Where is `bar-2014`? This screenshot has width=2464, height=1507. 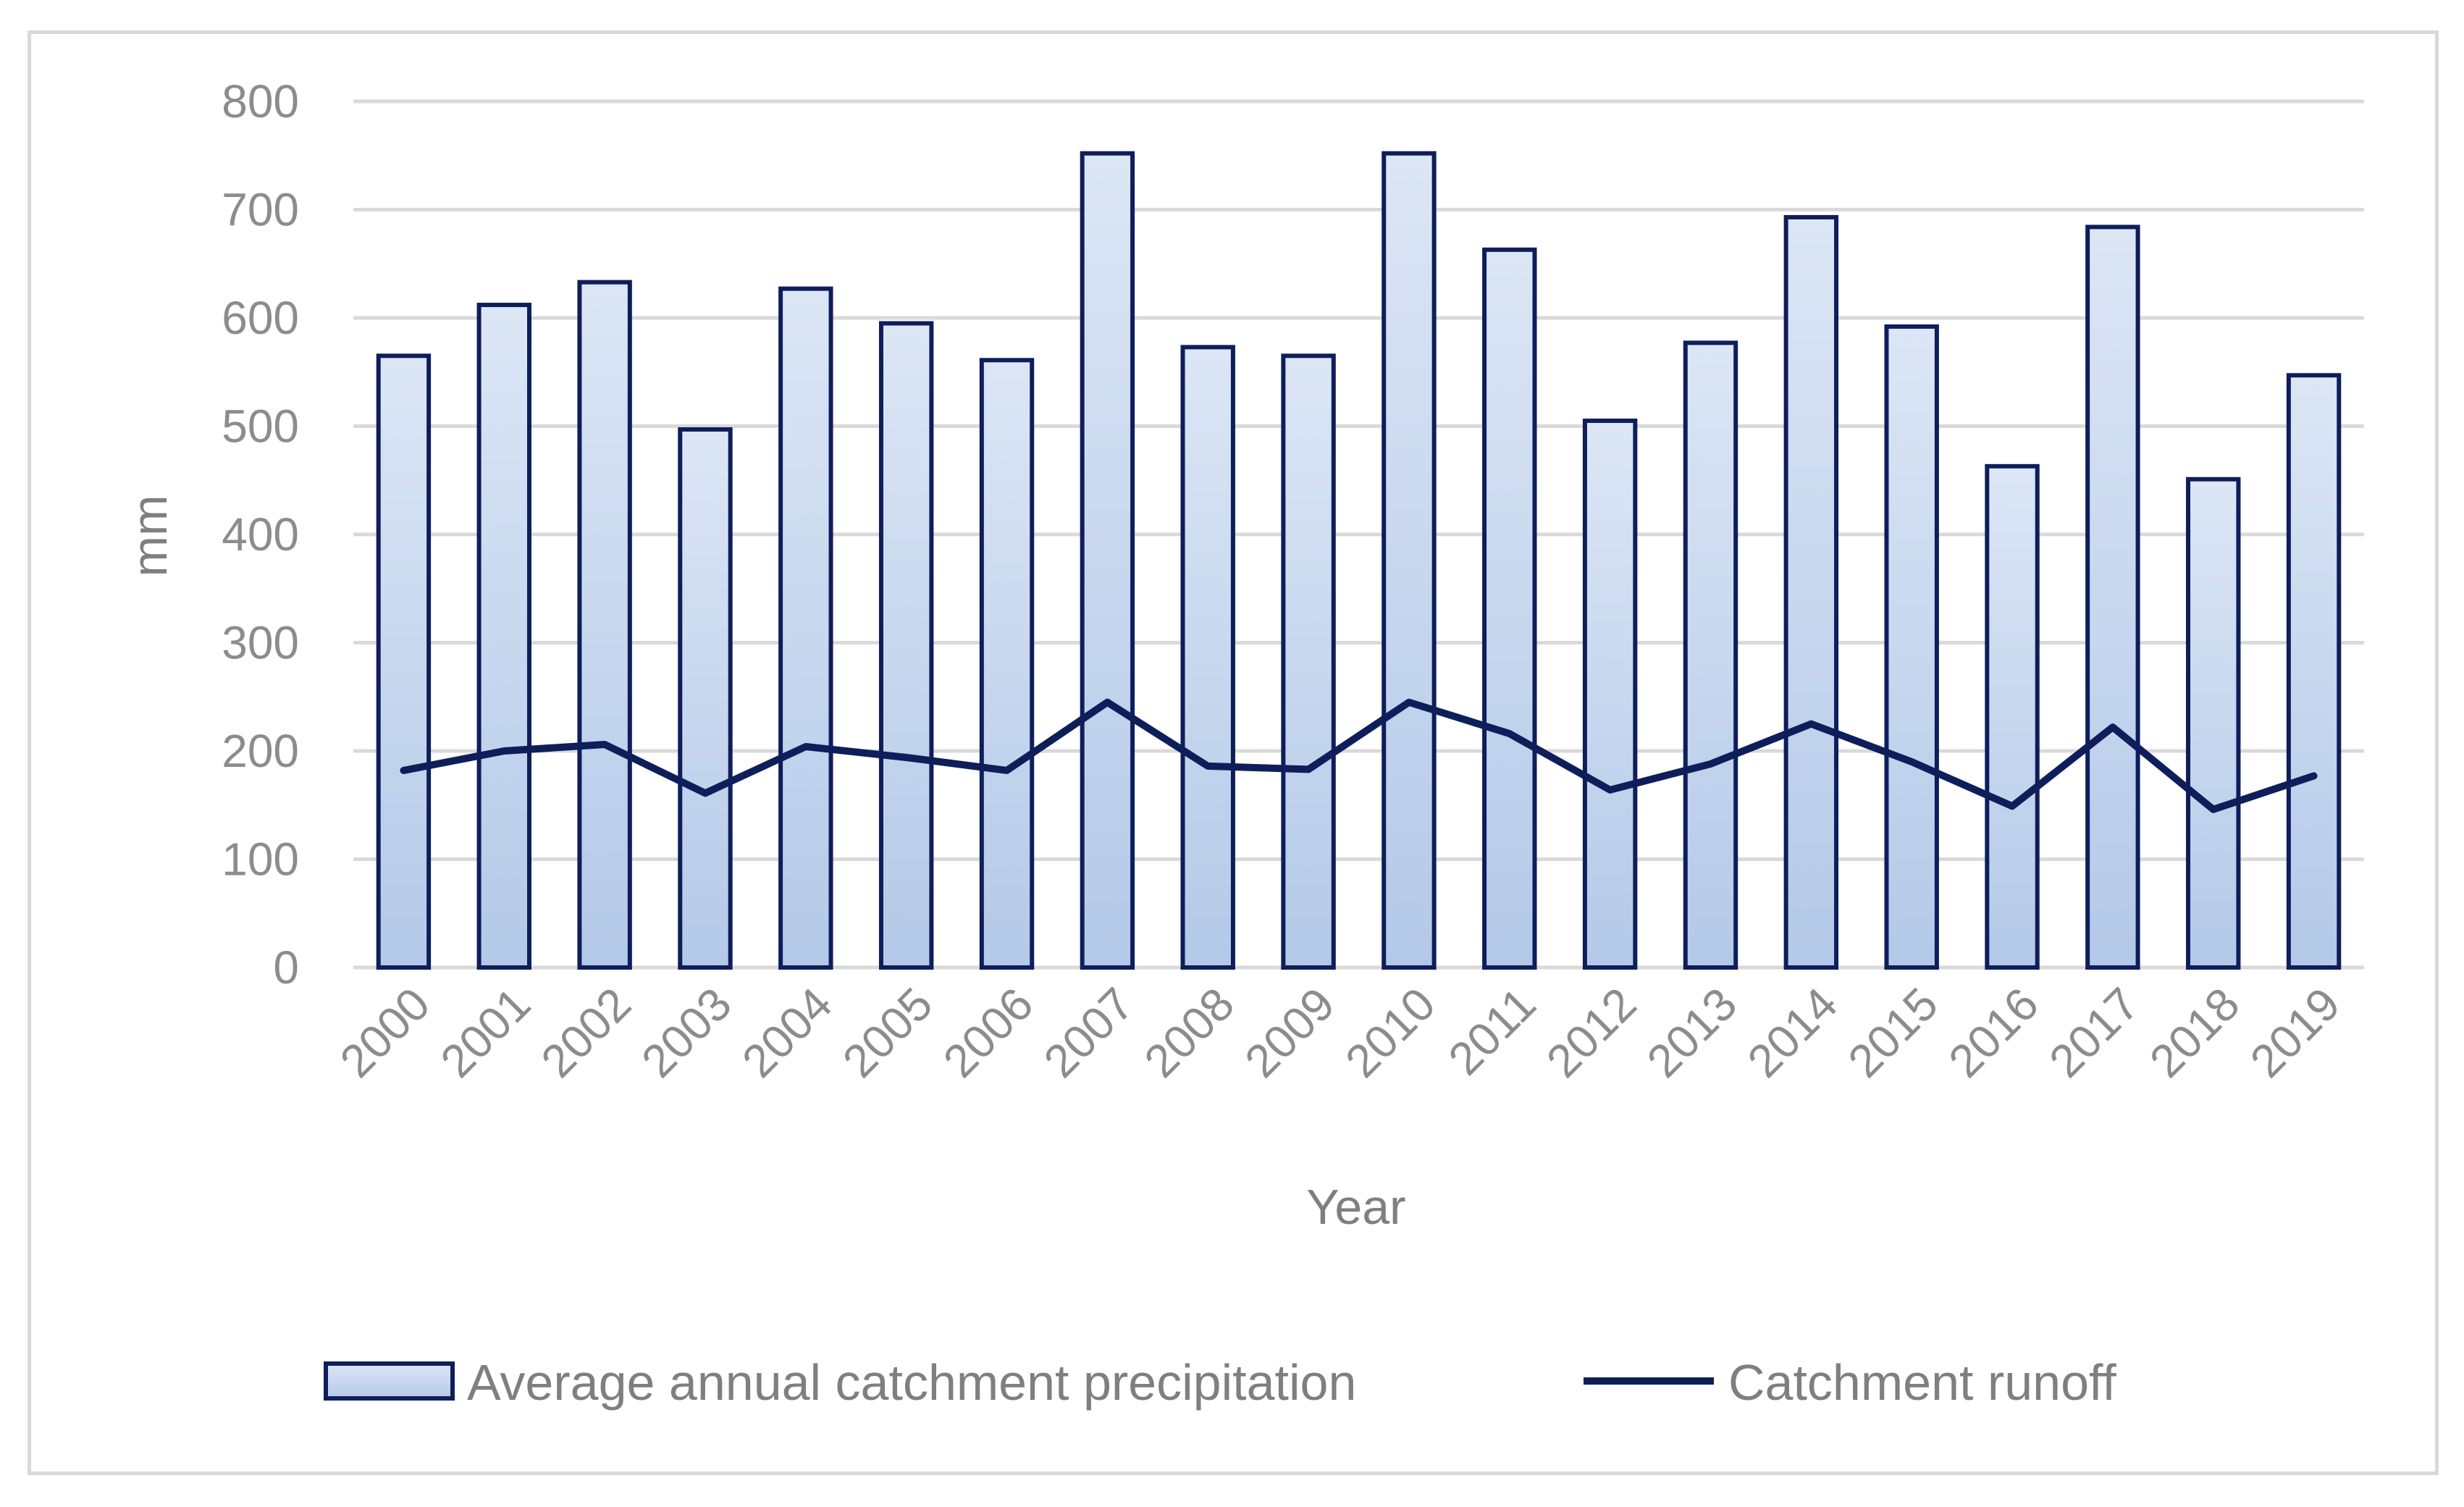
bar-2014 is located at coordinates (1811, 592).